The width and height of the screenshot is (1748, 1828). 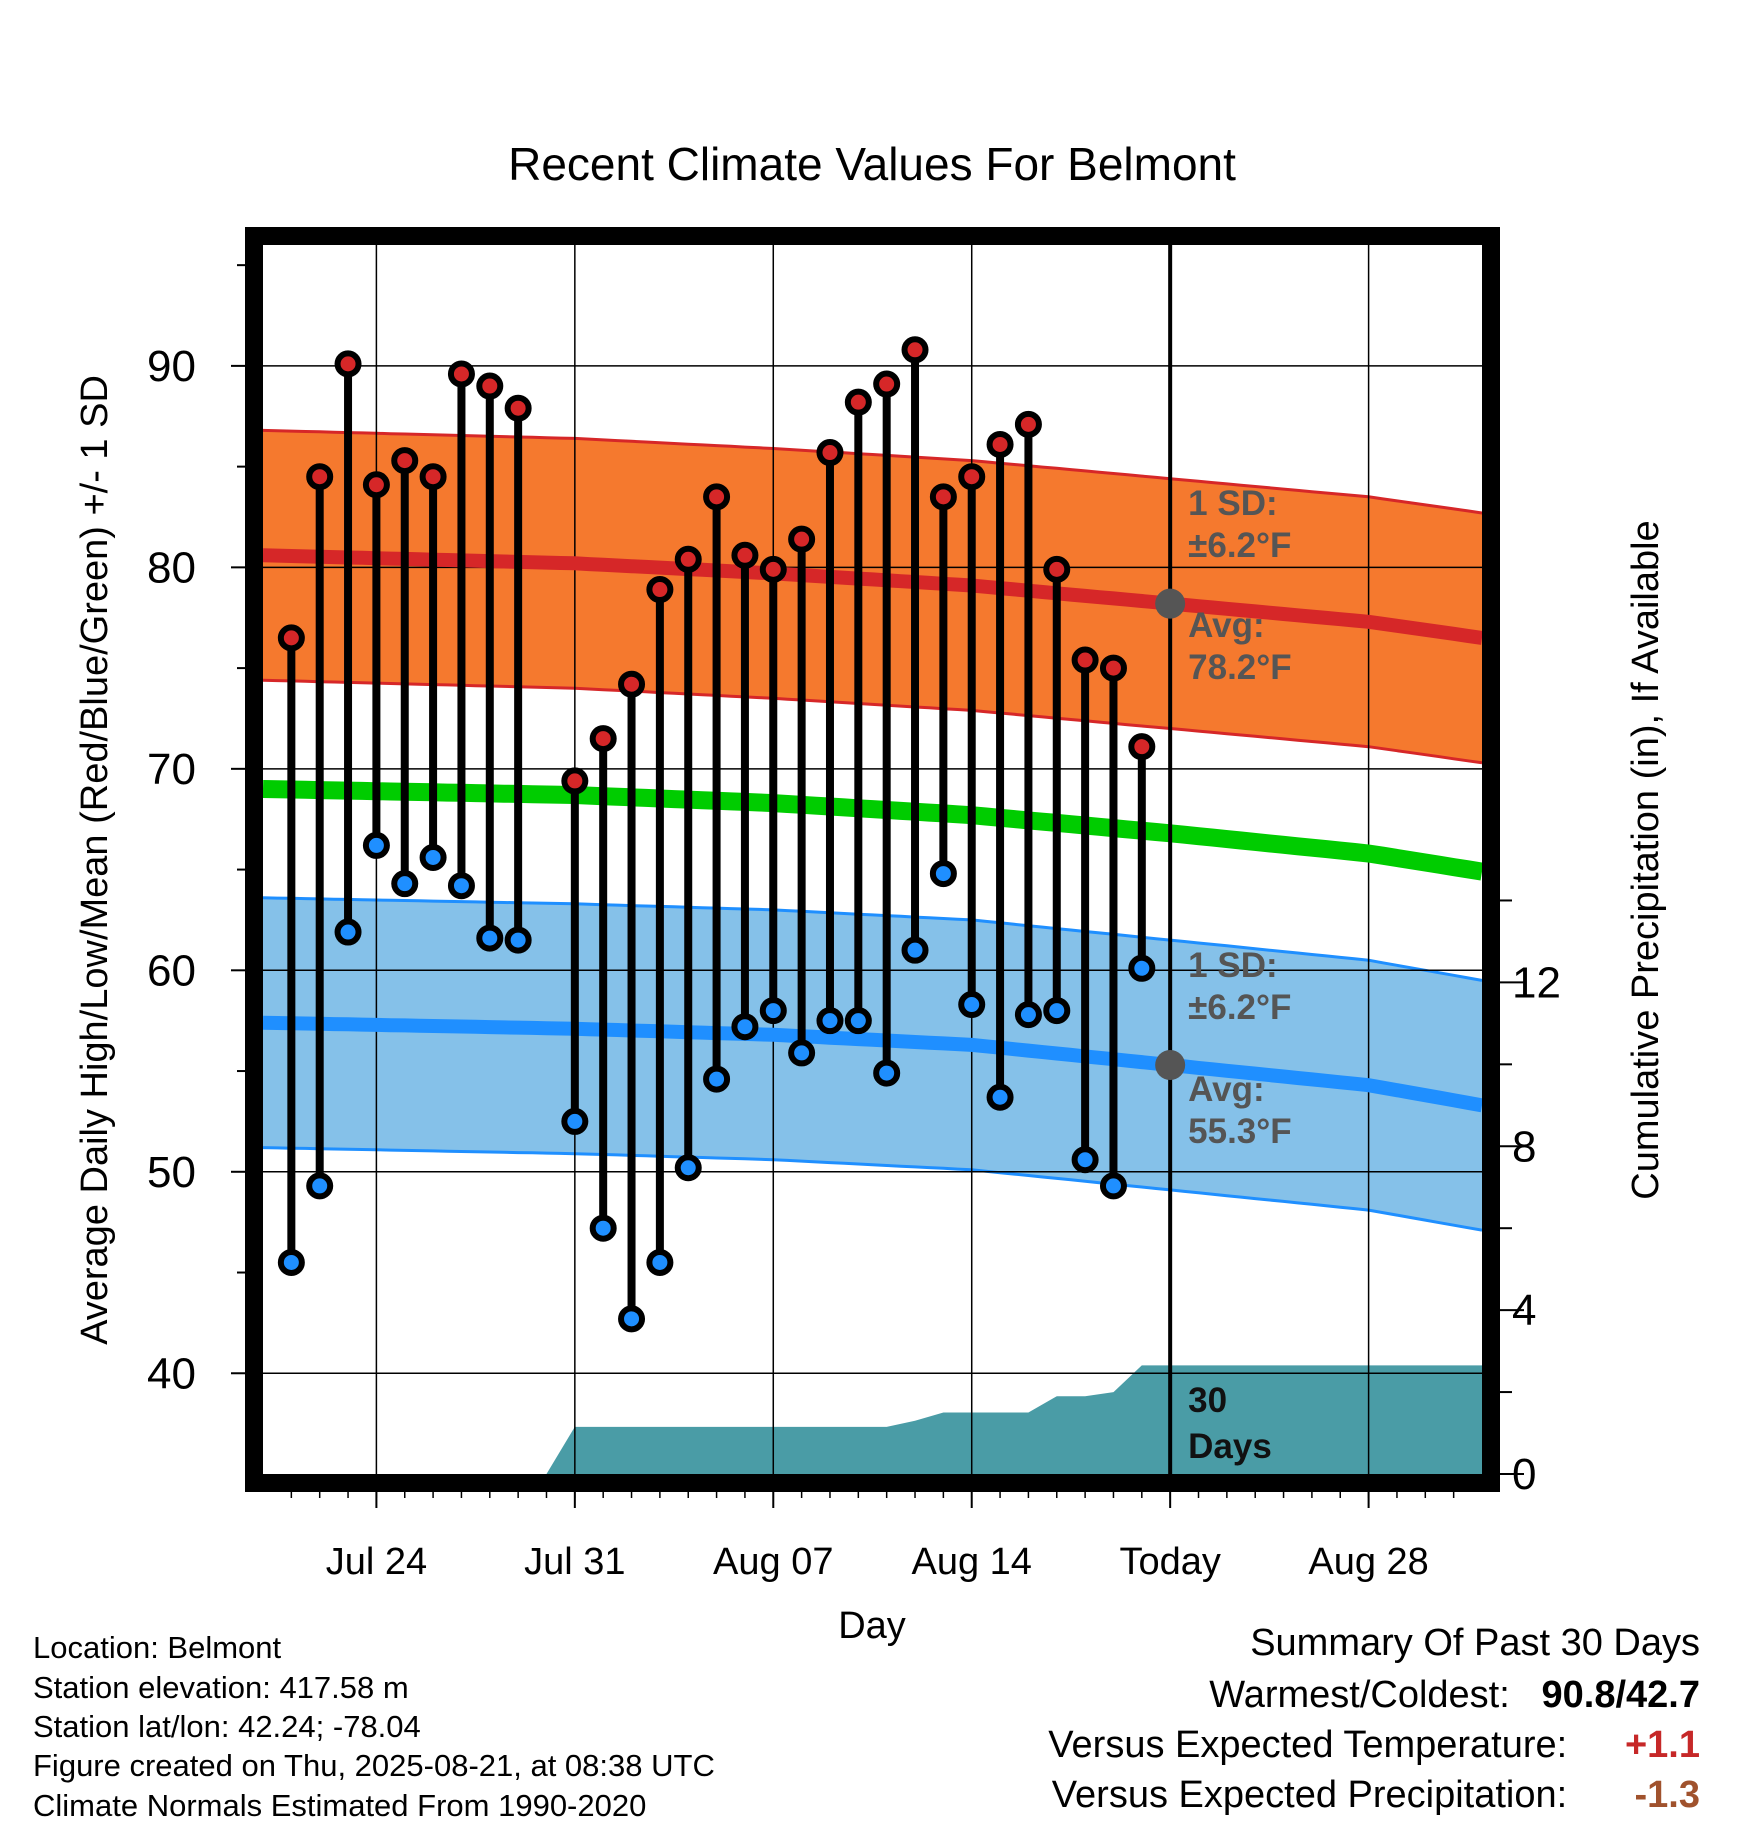 What do you see at coordinates (1524, 1474) in the screenshot?
I see `y2-tick-label-0: 0` at bounding box center [1524, 1474].